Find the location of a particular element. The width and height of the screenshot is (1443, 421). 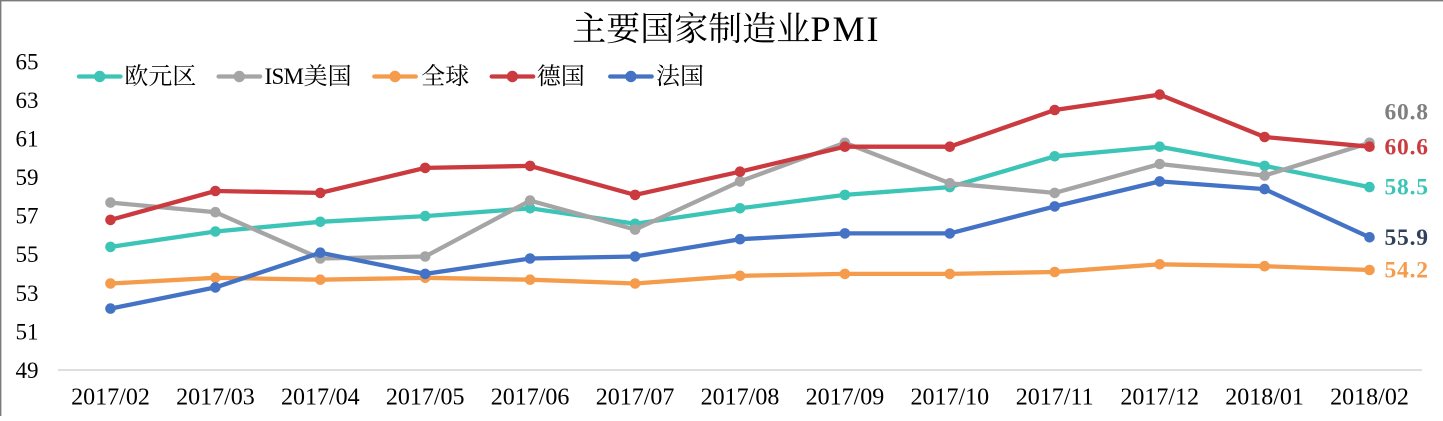

svg-text: 2017/08 is located at coordinates (740, 398).